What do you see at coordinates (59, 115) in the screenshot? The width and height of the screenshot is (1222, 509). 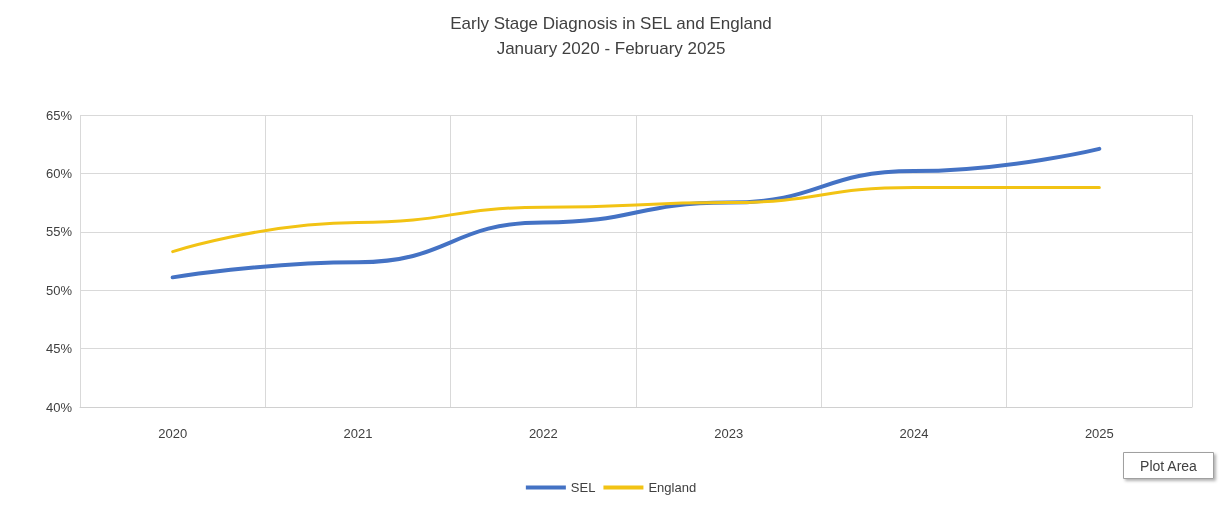 I see `y-tick-label: 65%` at bounding box center [59, 115].